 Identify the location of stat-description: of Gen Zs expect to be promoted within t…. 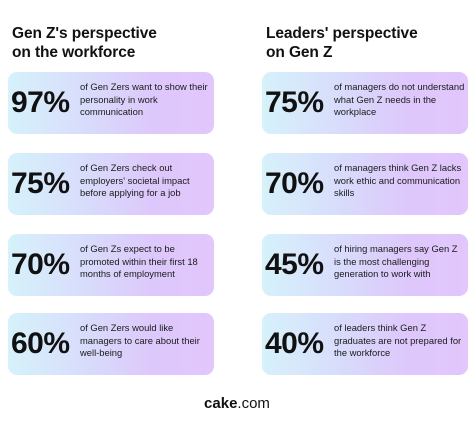
(139, 261).